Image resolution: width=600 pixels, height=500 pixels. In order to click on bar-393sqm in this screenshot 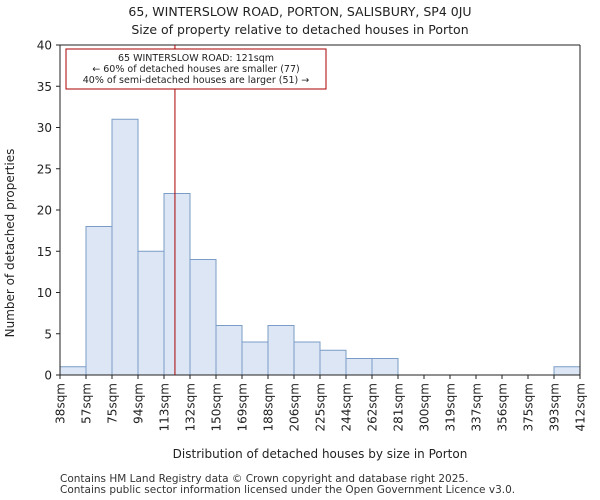, I will do `click(567, 371)`.